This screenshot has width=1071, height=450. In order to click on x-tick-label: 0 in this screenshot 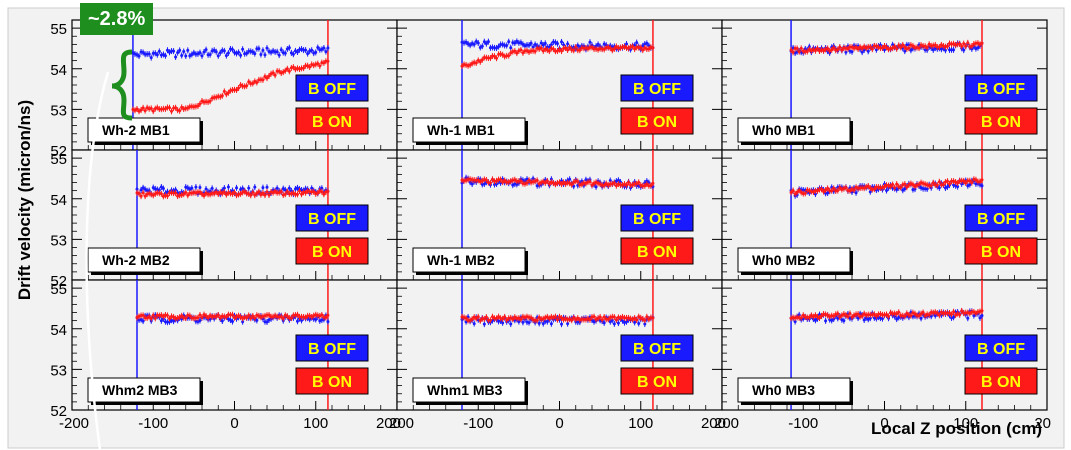, I will do `click(234, 423)`.